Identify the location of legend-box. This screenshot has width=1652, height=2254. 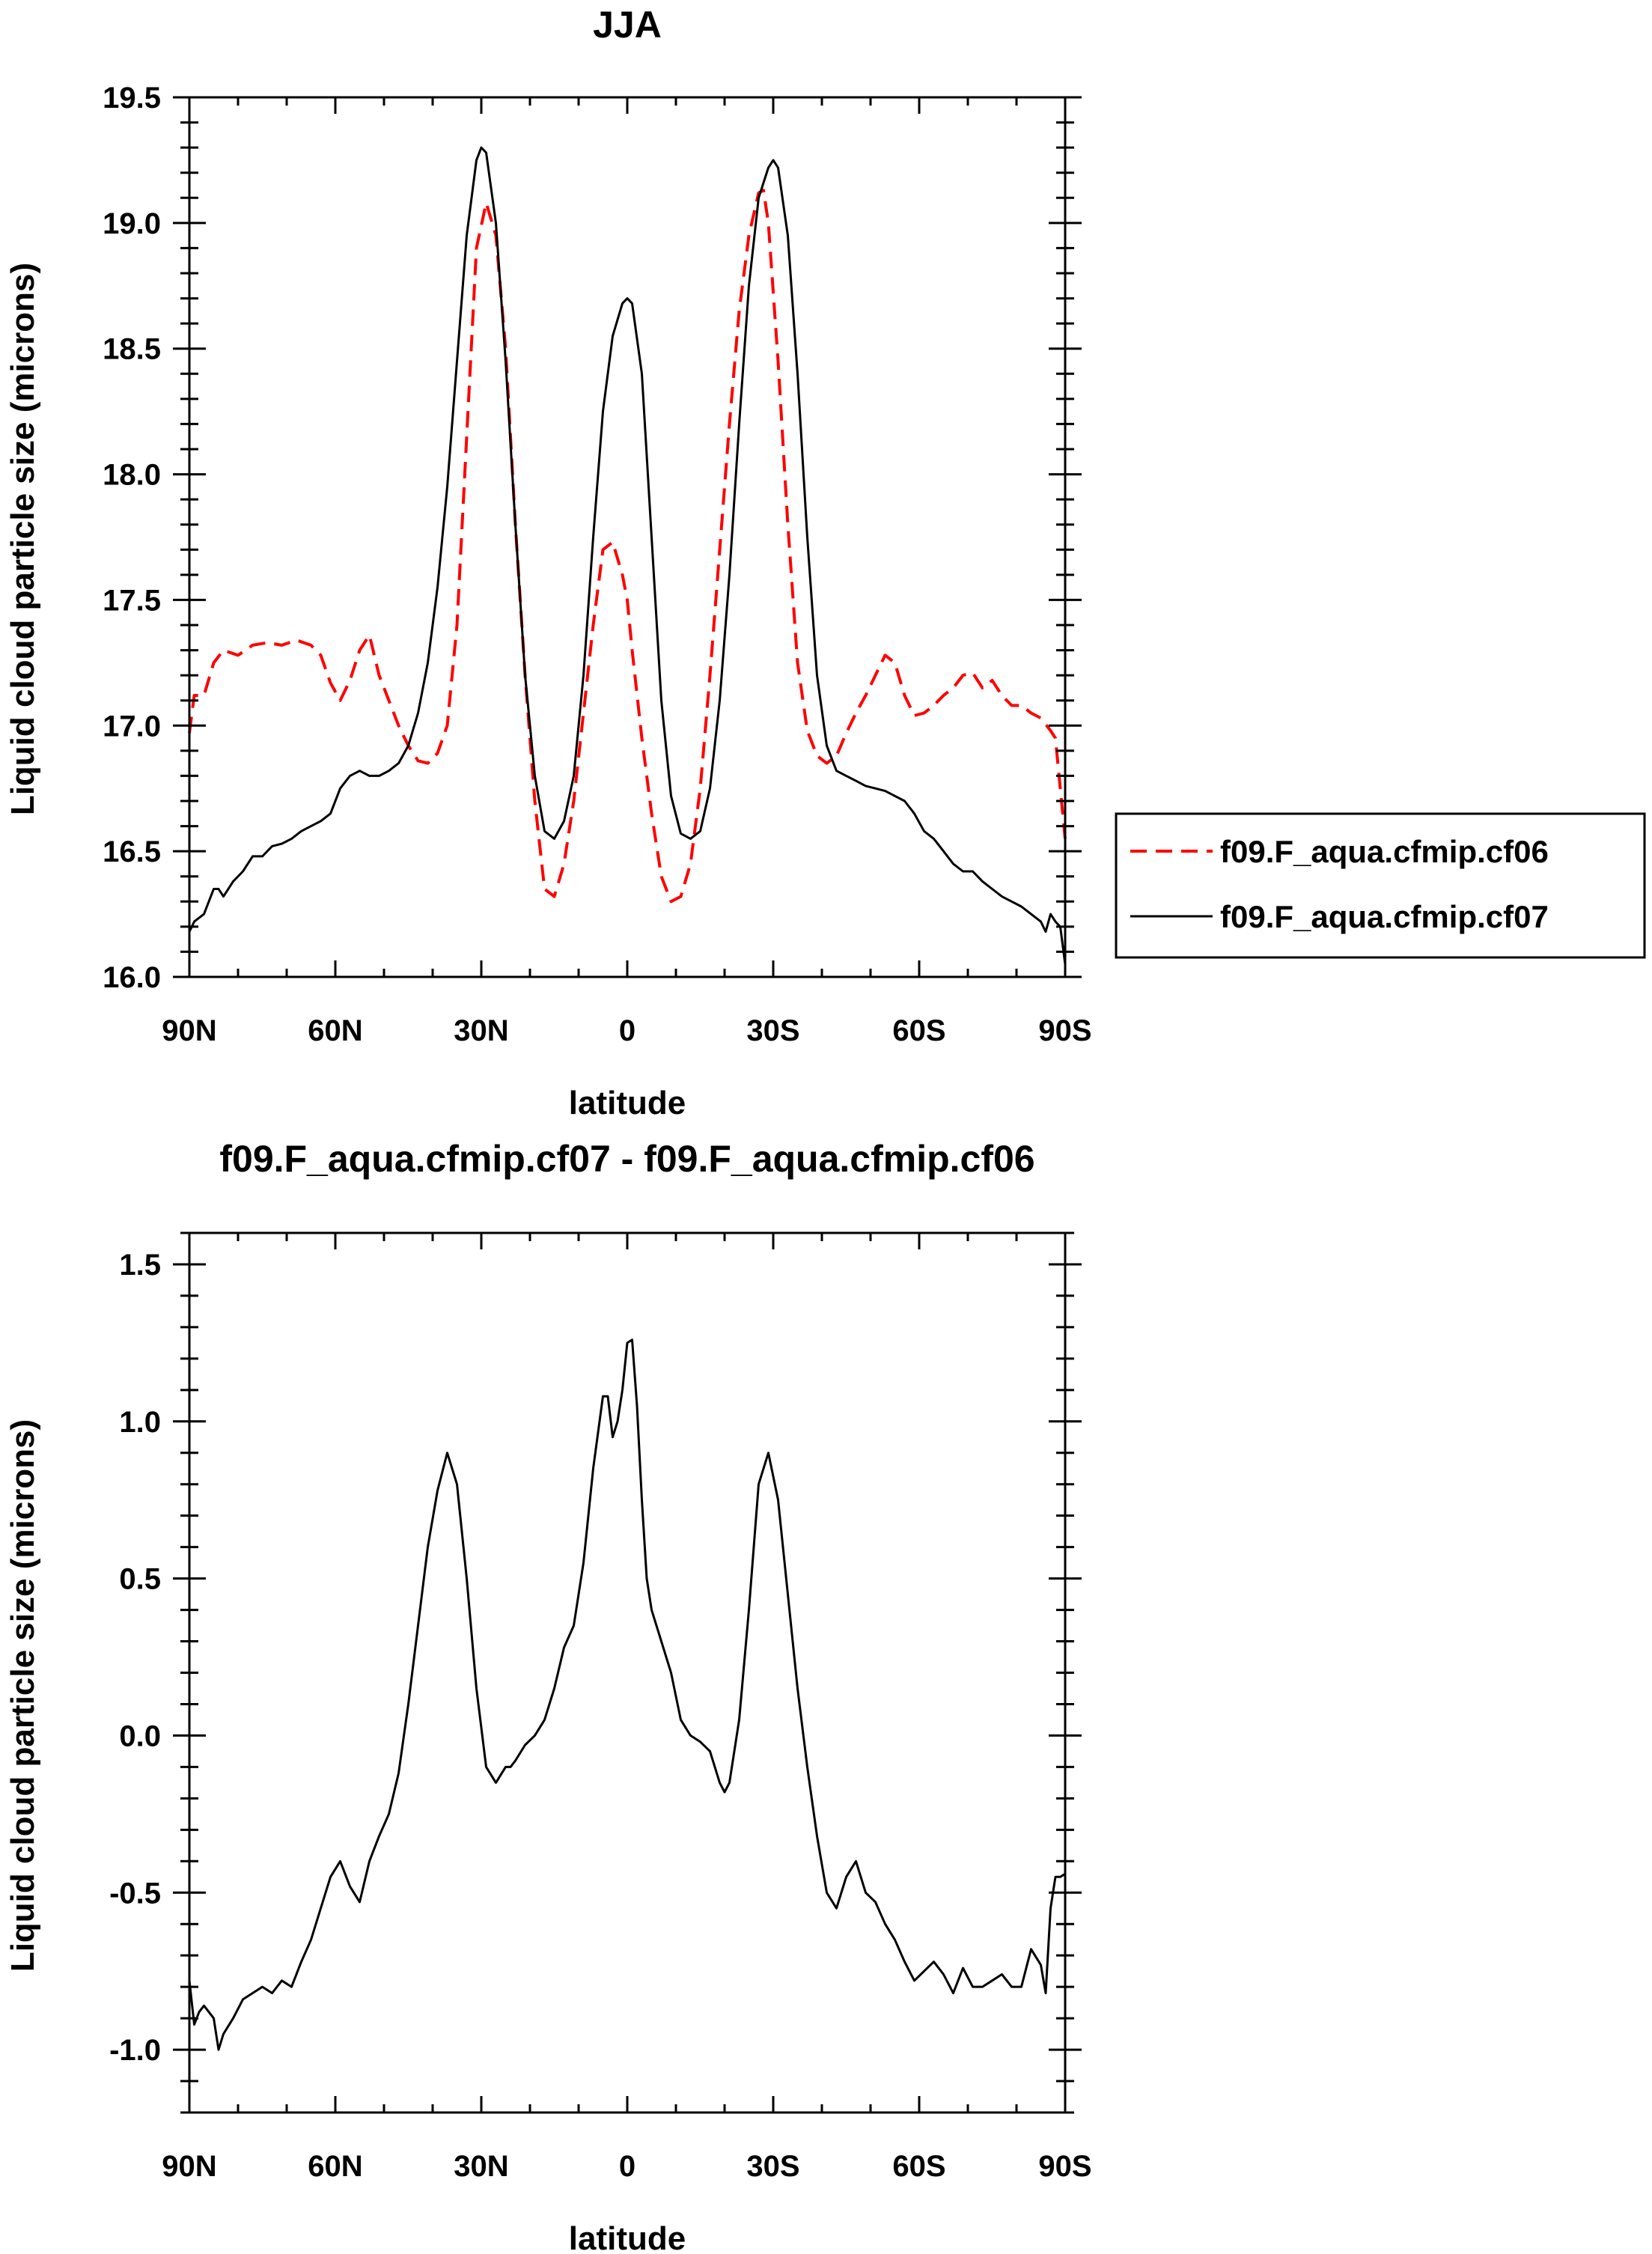
(1380, 885).